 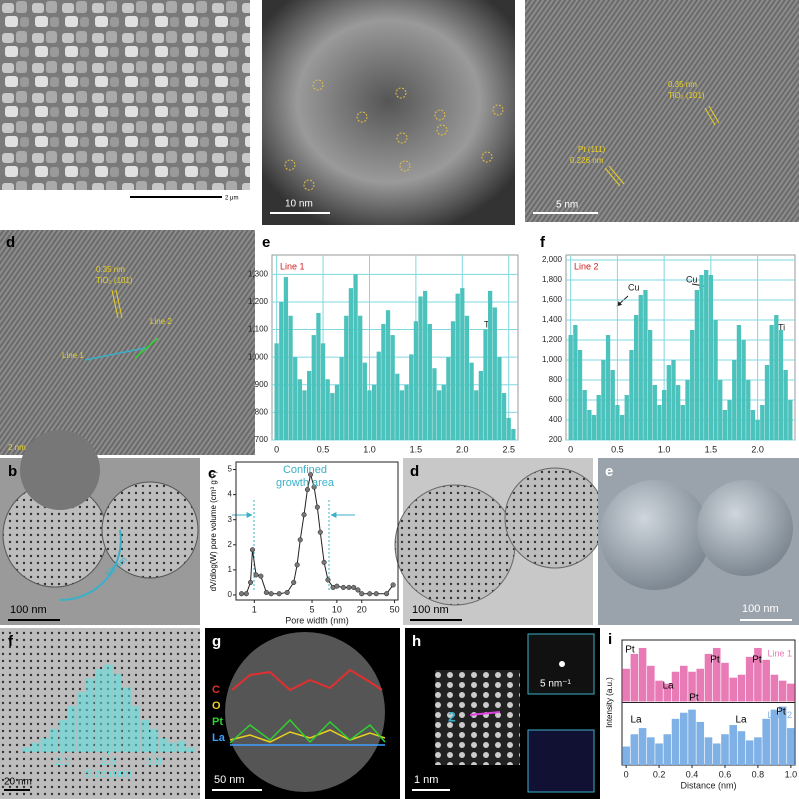 I want to click on series-title: Line 1, so click(x=292, y=266).